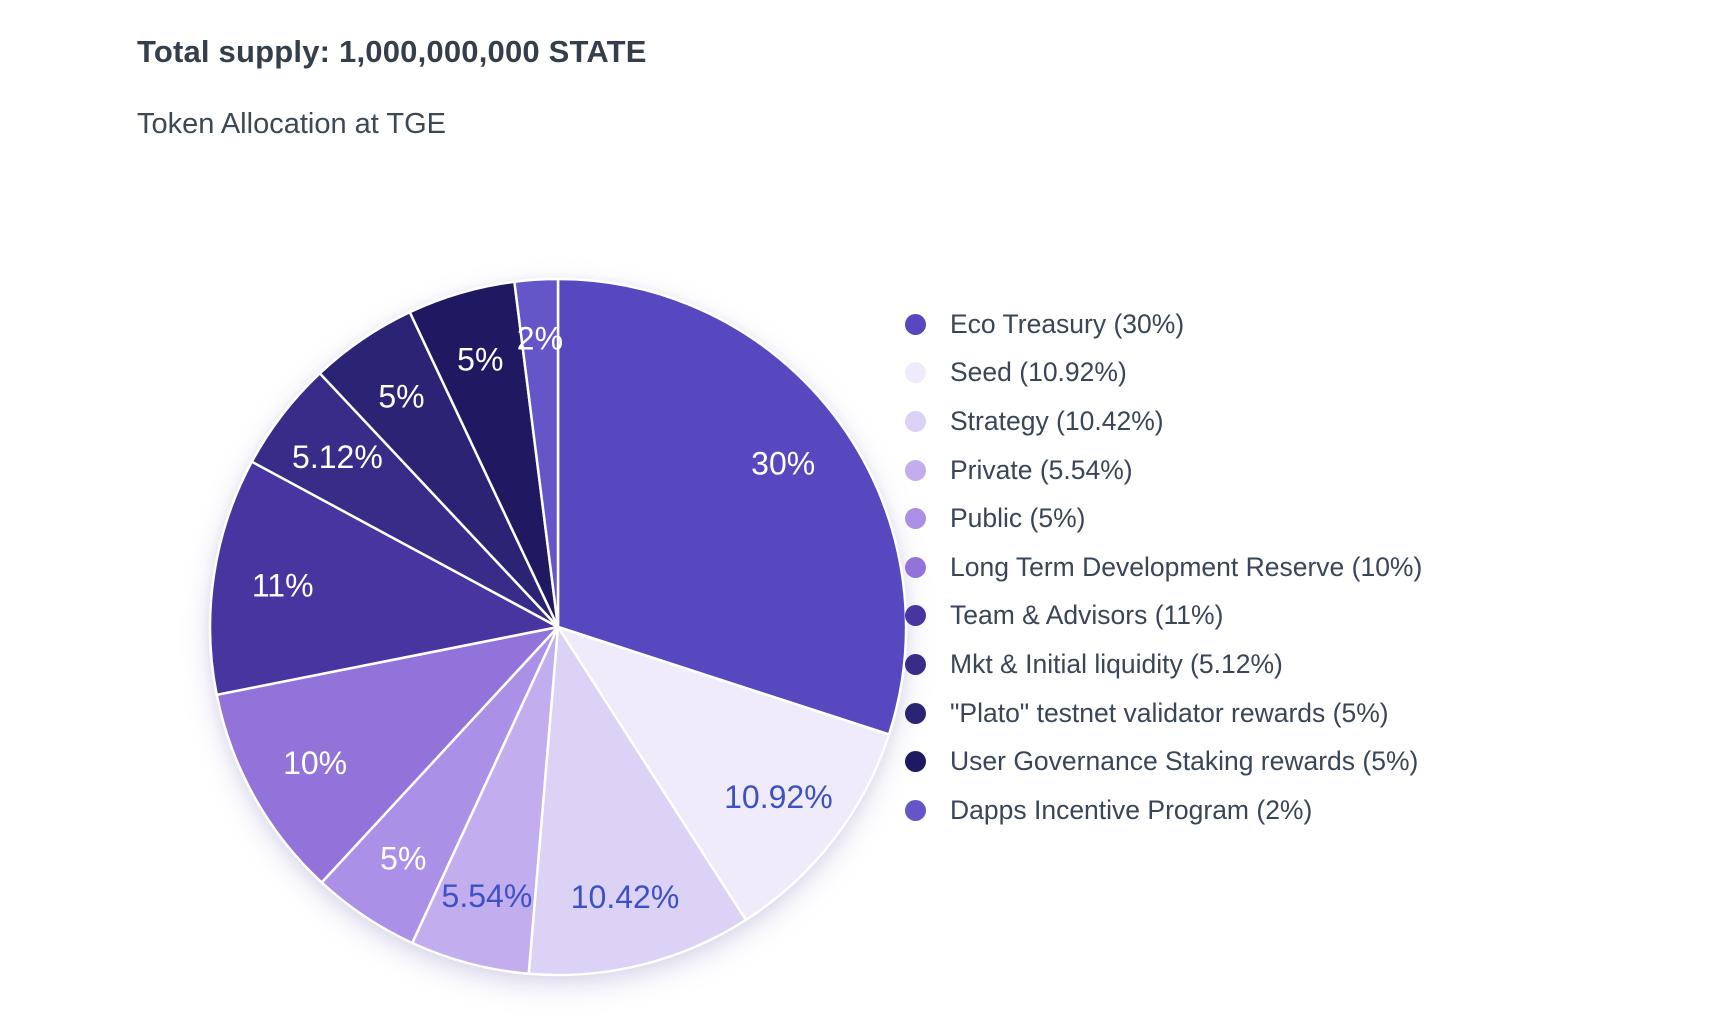 This screenshot has width=1720, height=1024. Describe the element at coordinates (1163, 470) in the screenshot. I see `legend-item-private: Private (5.54%)` at that location.